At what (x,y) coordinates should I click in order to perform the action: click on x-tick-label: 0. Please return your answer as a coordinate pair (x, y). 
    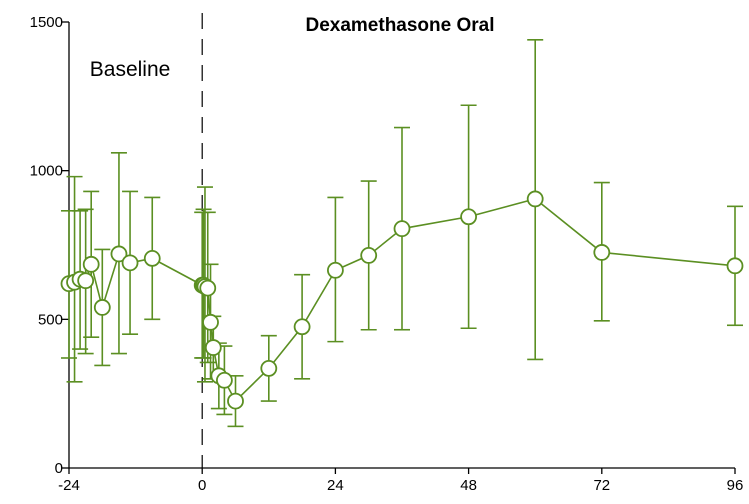
    Looking at the image, I should click on (202, 485).